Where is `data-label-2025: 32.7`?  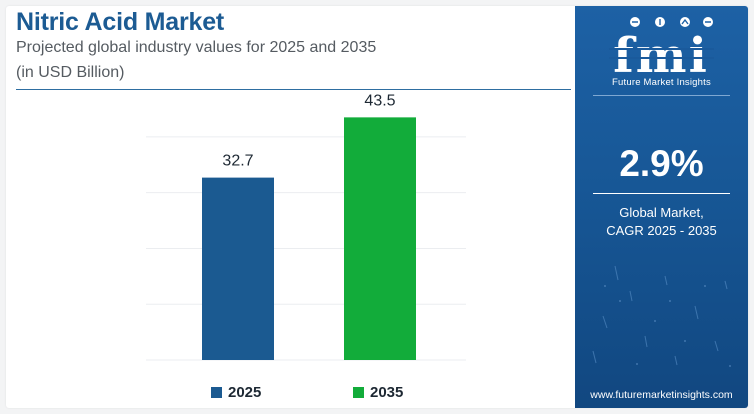
data-label-2025: 32.7 is located at coordinates (237, 161).